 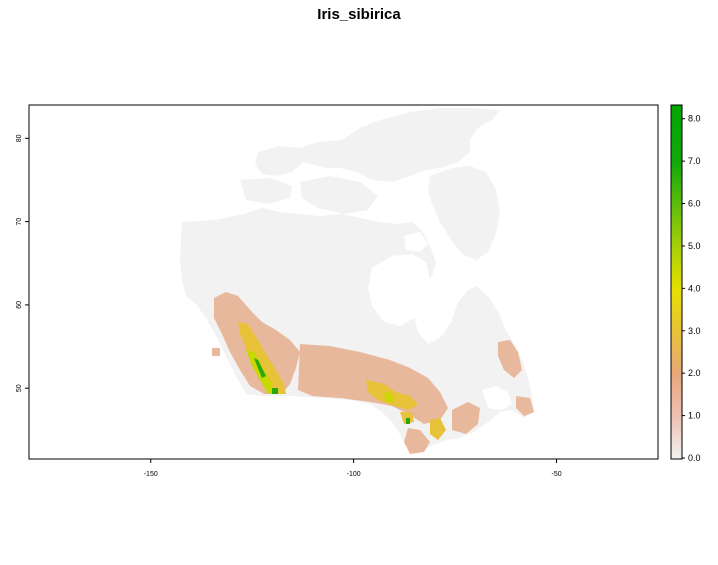 I want to click on legend-tick-label: 8.0, so click(x=694, y=119).